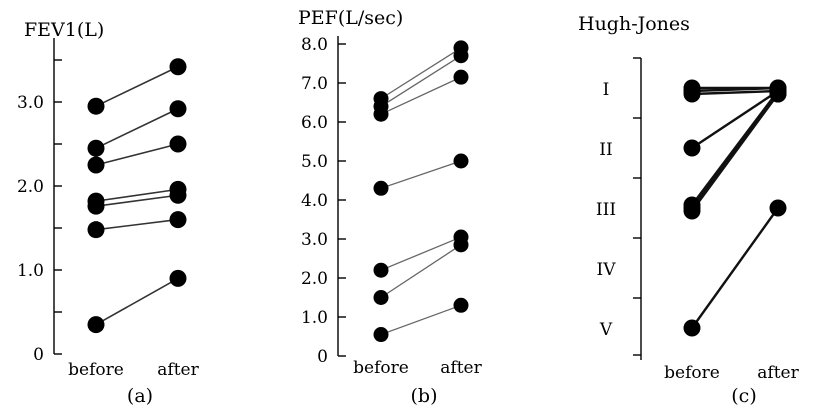 The image size is (817, 412). Describe the element at coordinates (424, 396) in the screenshot. I see `panel-label: (b)` at that location.